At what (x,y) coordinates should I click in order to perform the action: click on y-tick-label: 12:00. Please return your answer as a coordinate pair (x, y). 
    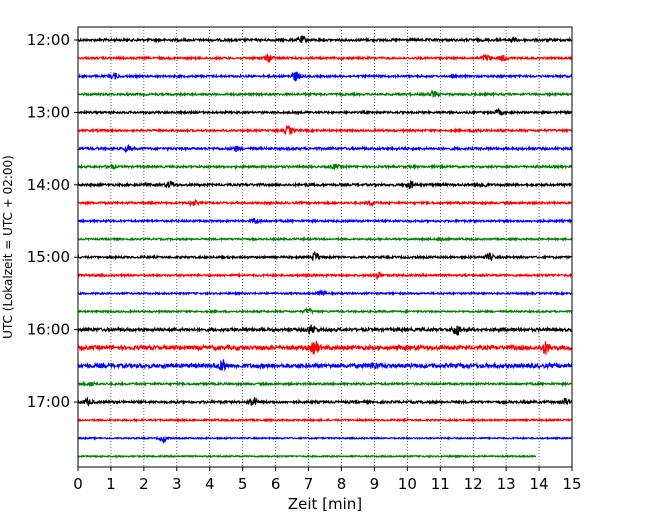
    Looking at the image, I should click on (48, 40).